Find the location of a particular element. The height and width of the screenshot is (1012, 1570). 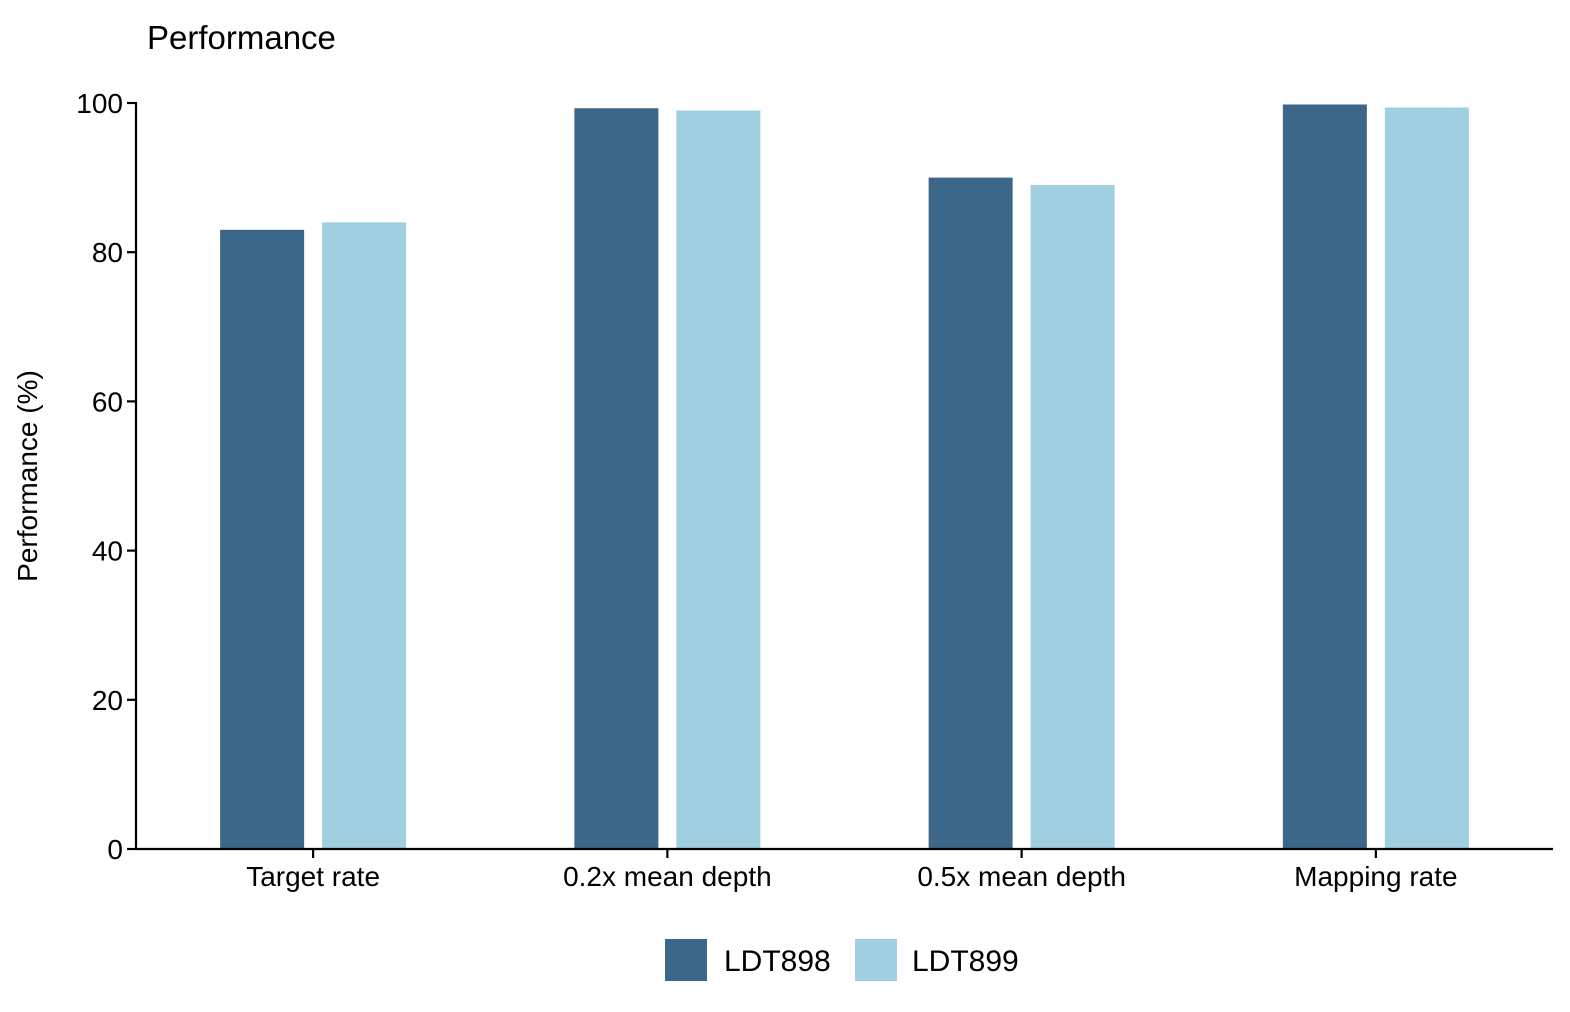

y-axis-title: Performance (%) is located at coordinates (27, 476).